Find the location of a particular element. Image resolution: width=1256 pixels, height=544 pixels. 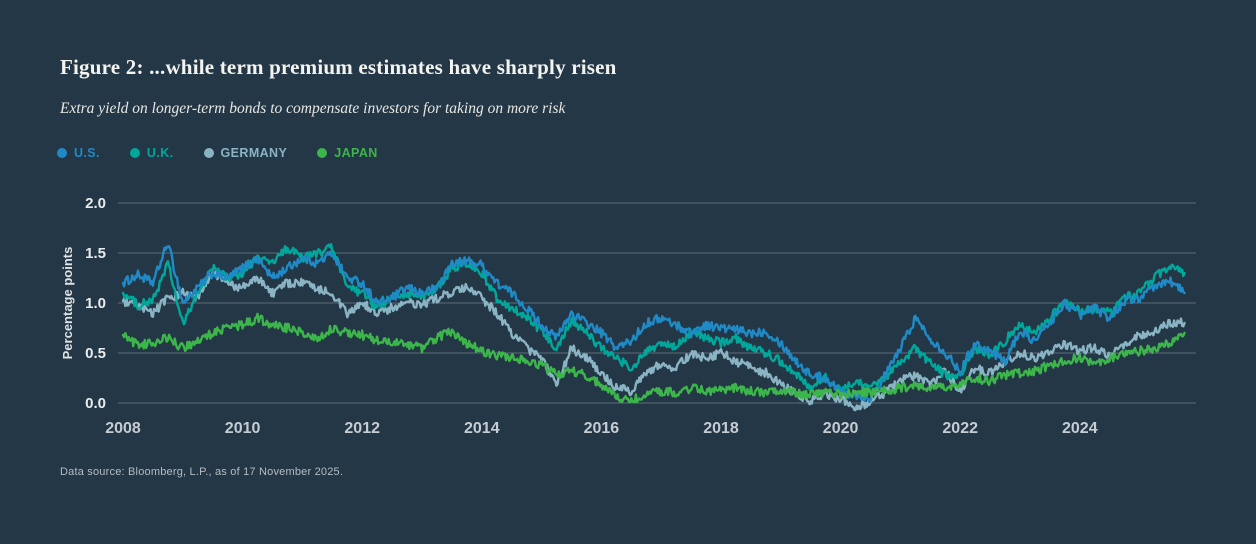

legend-dot-germany-icon is located at coordinates (208, 153).